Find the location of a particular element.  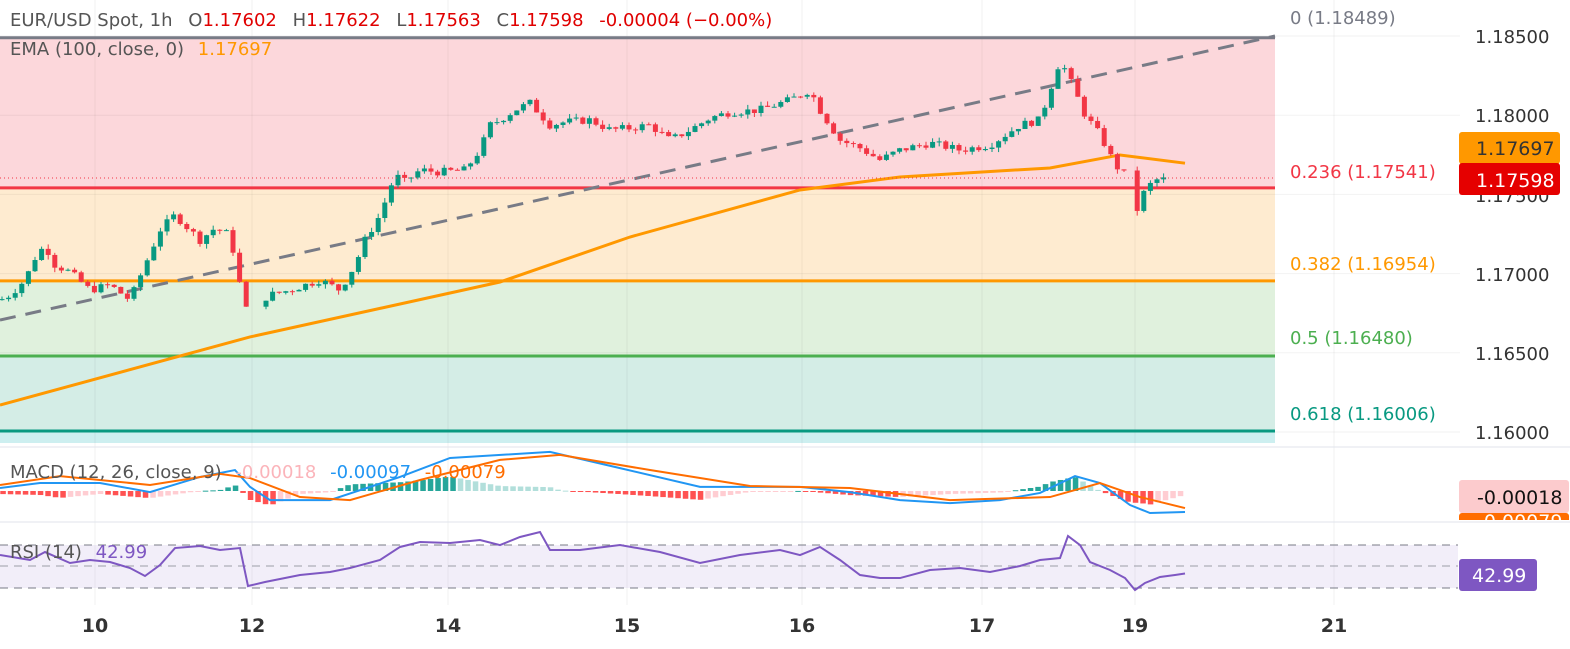

macd-signal-badge-text: -0.00079 is located at coordinates (1519, 522).